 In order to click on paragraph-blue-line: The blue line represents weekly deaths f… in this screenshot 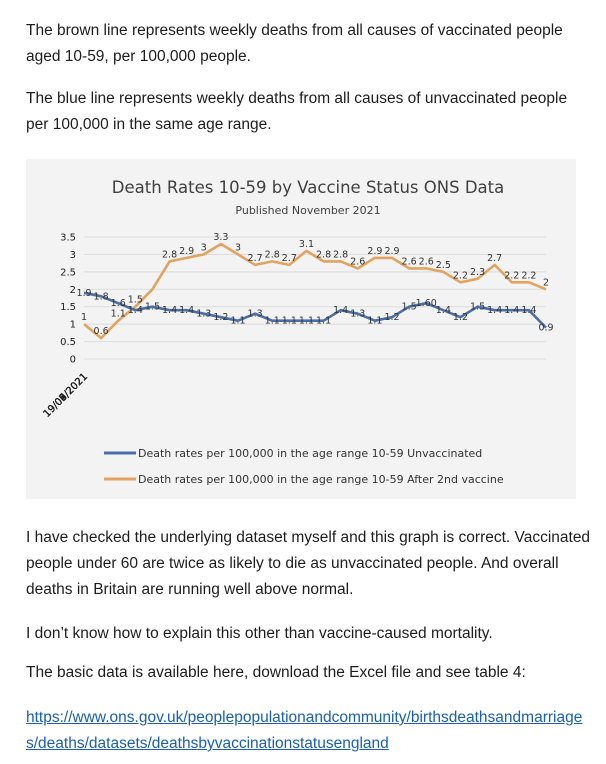, I will do `click(297, 111)`.